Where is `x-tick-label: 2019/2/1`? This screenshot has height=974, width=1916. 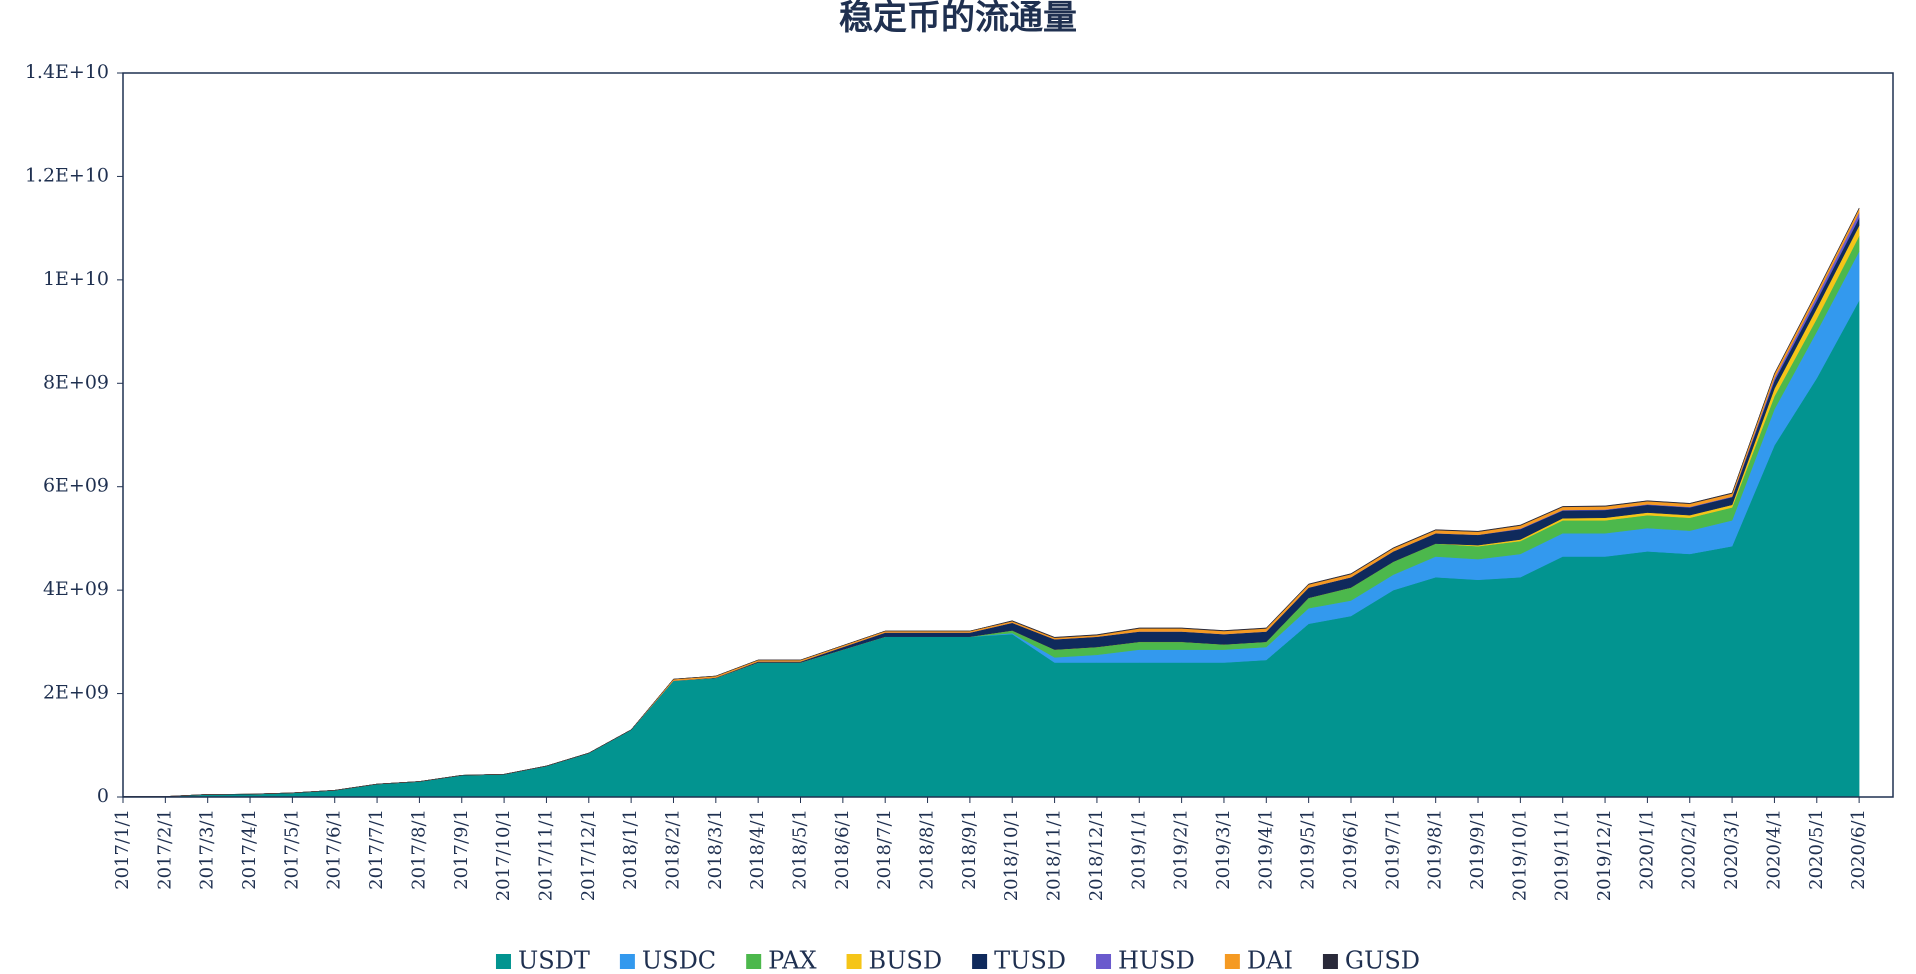 x-tick-label: 2019/2/1 is located at coordinates (1181, 849).